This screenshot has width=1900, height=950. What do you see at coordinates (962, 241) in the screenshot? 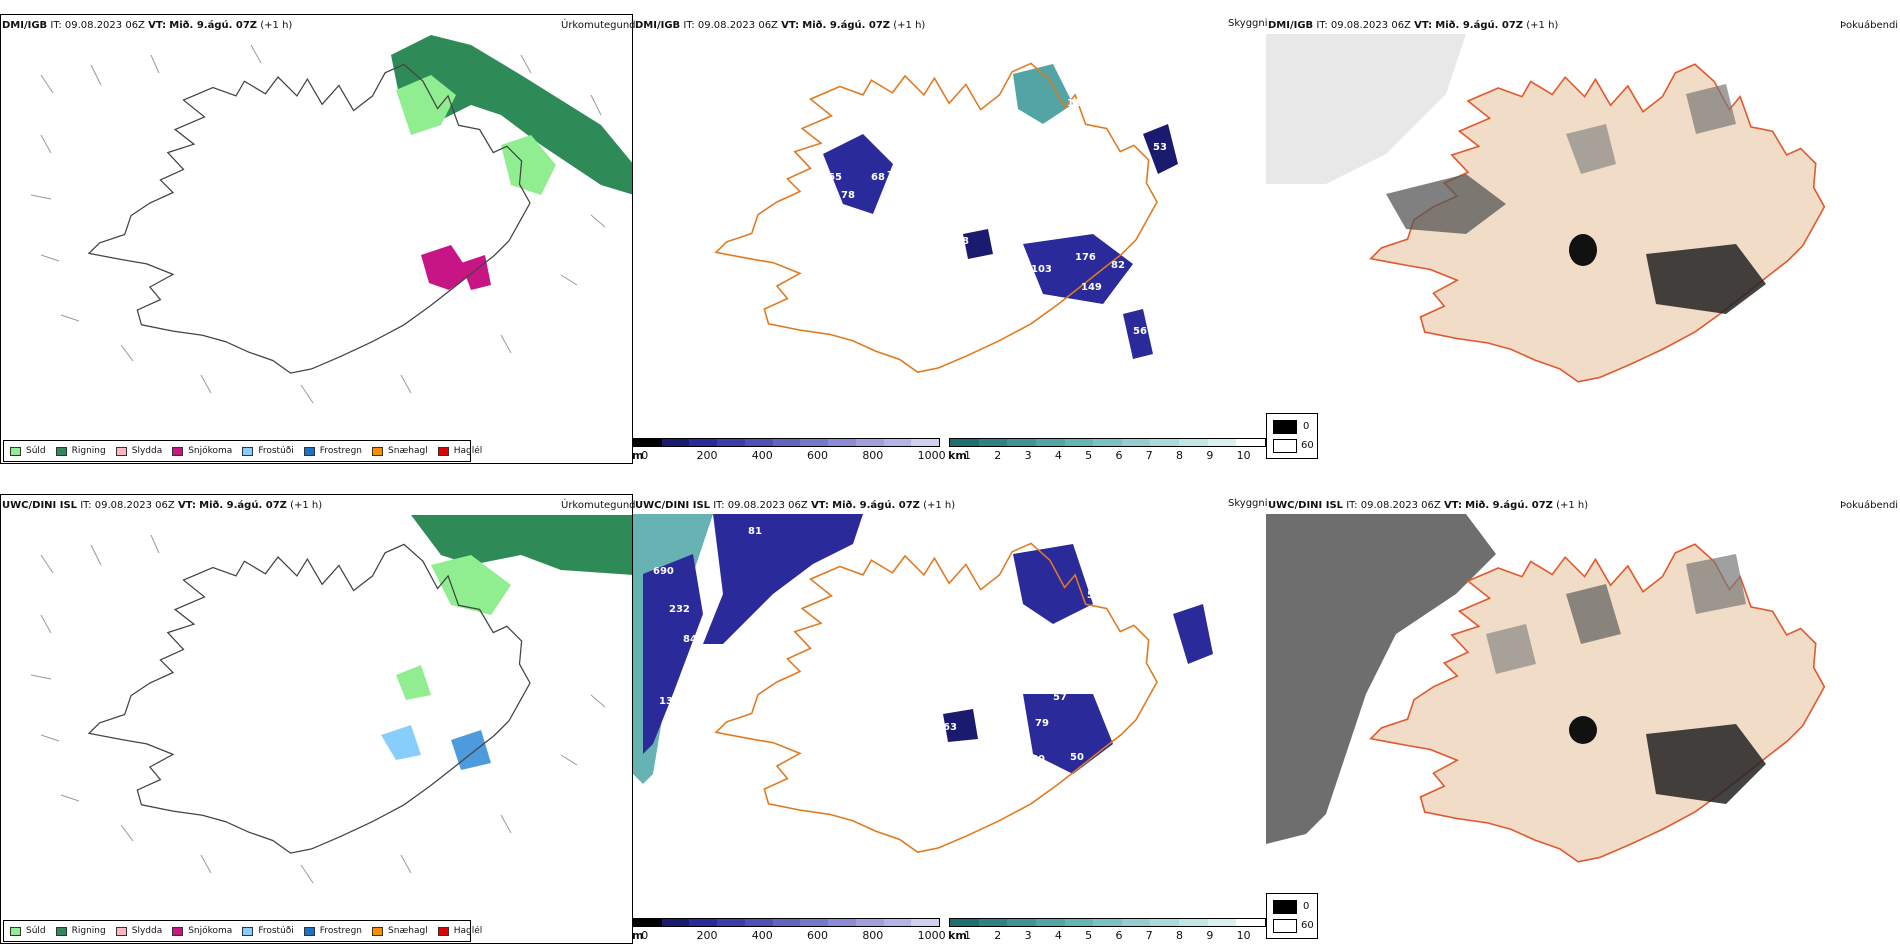
I see `visibility-value-label: 98` at bounding box center [962, 241].